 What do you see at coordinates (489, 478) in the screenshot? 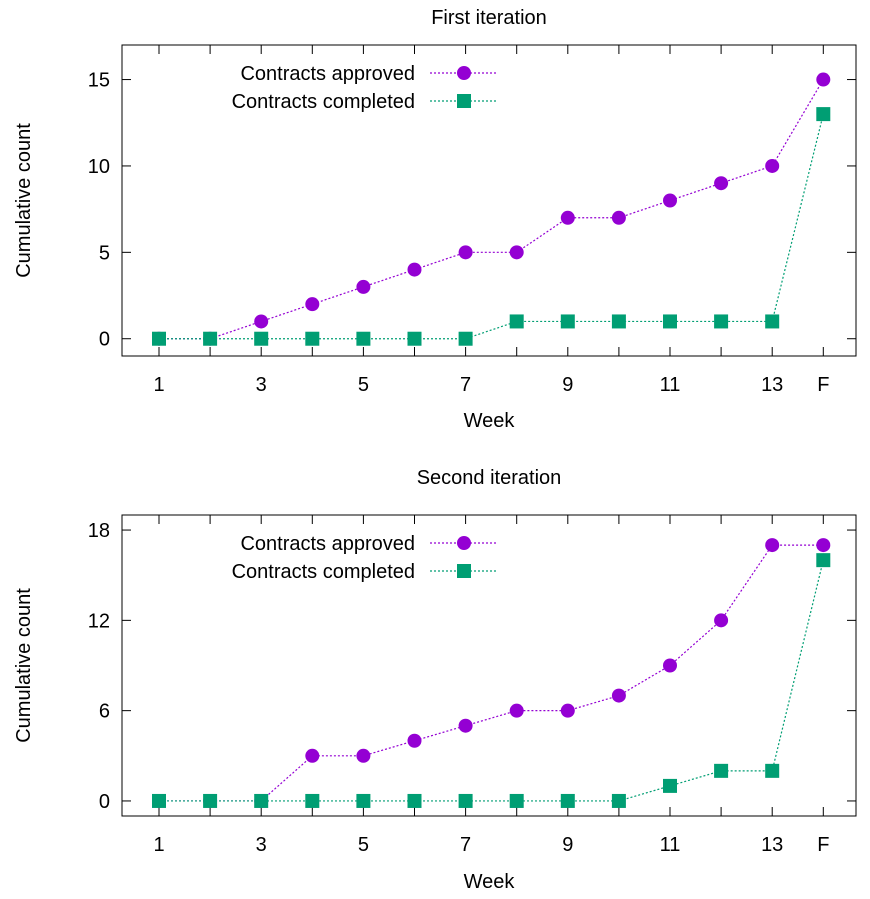
I see `chart-title: Second iteration` at bounding box center [489, 478].